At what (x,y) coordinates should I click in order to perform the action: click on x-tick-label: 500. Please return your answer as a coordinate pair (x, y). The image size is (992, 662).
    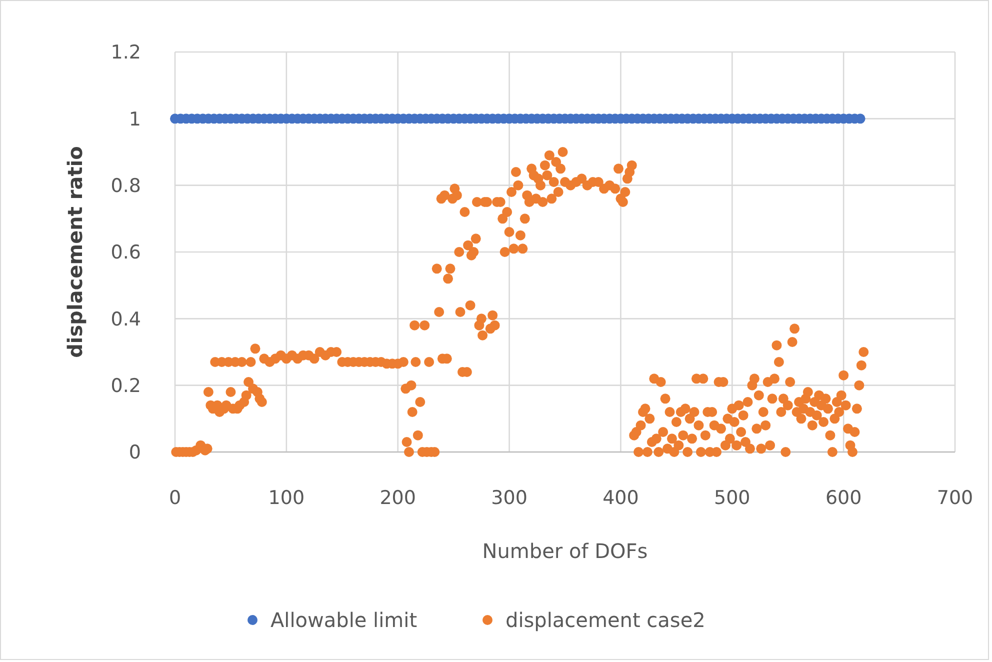
    Looking at the image, I should click on (732, 498).